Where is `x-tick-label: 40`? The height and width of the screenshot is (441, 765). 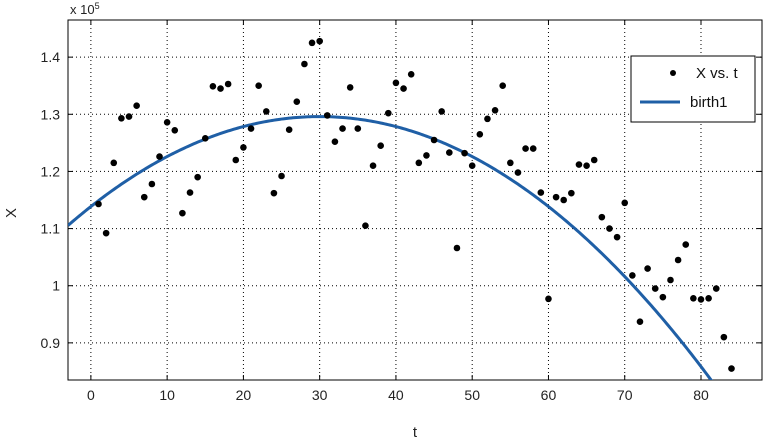 x-tick-label: 40 is located at coordinates (396, 395).